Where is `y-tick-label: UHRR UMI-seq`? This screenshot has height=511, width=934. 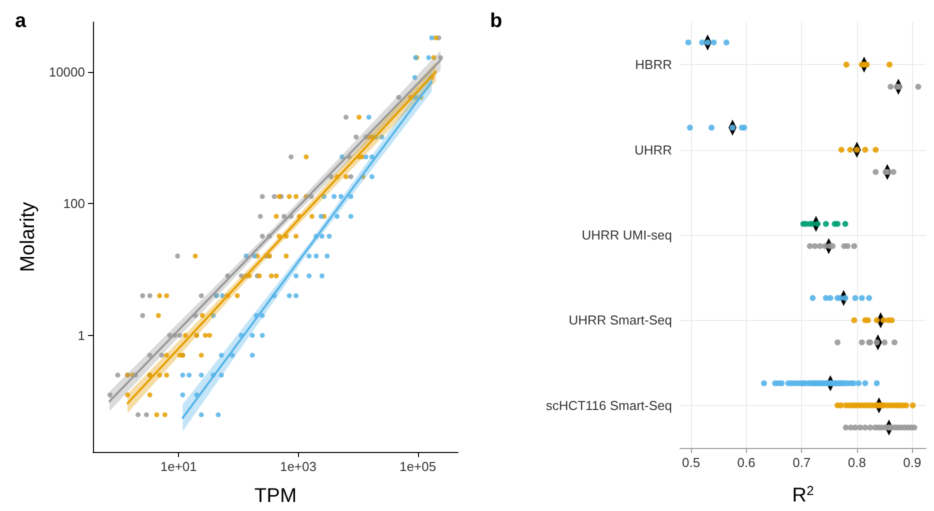 y-tick-label: UHRR UMI-seq is located at coordinates (627, 235).